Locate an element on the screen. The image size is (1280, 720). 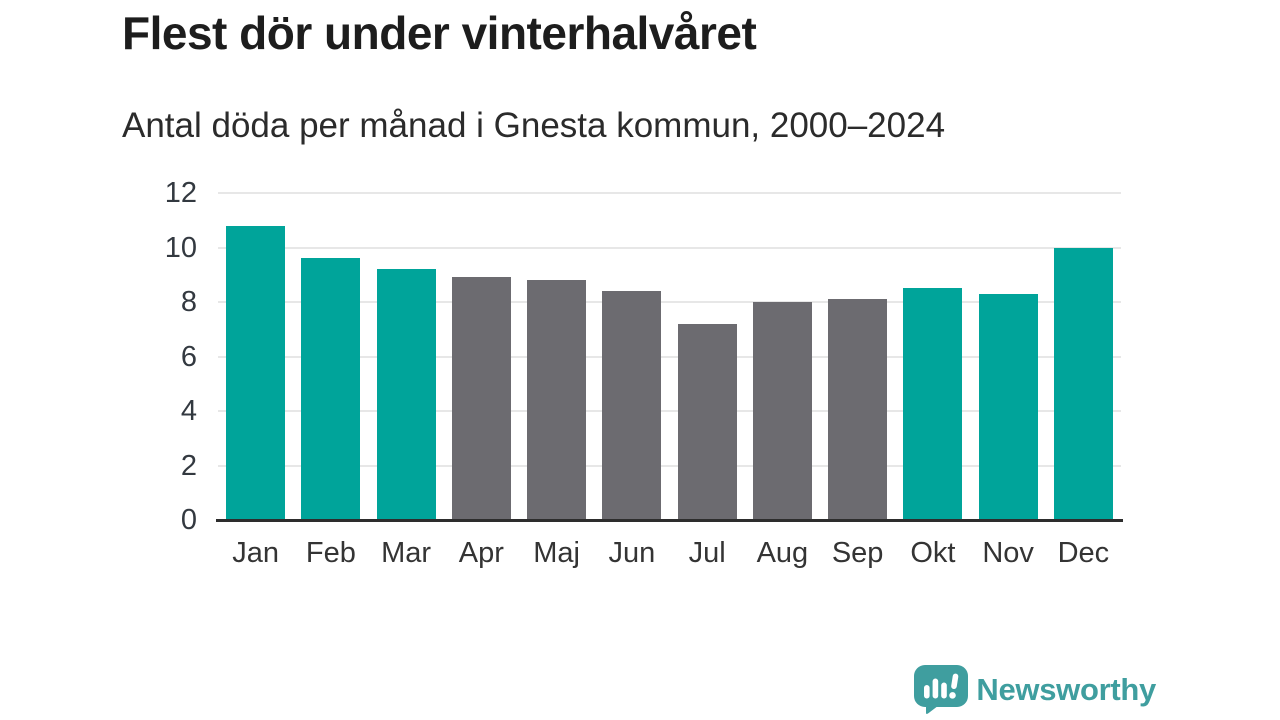
newsworthy-logo: Newsworthy is located at coordinates (1034, 689).